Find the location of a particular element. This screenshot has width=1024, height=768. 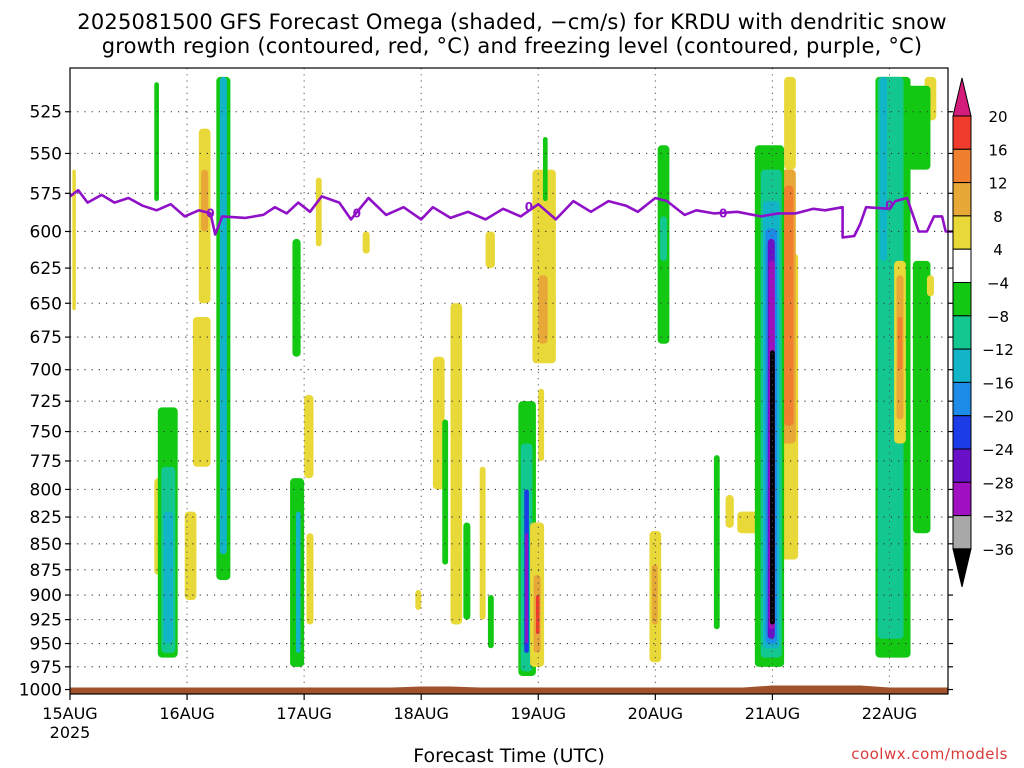

colorbar-label: −32 is located at coordinates (998, 517).